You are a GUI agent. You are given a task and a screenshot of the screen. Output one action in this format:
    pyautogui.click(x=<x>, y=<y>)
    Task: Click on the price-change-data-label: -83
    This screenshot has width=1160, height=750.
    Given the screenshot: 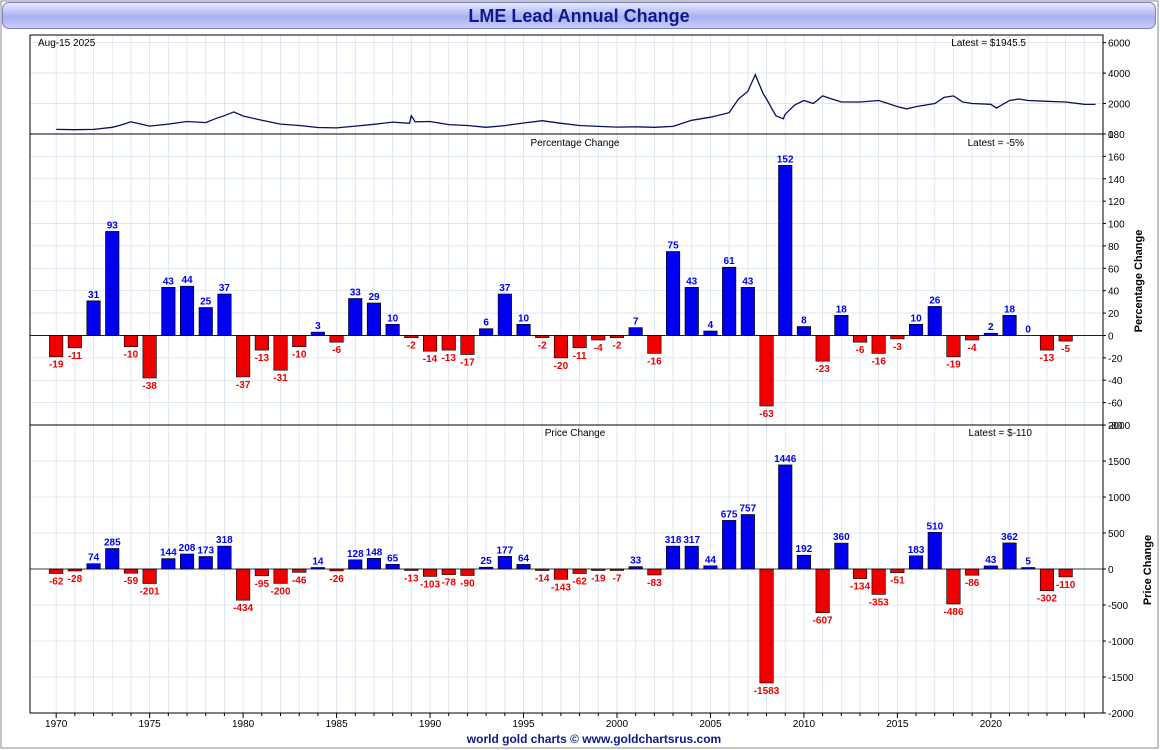 What is the action you would take?
    pyautogui.click(x=654, y=583)
    